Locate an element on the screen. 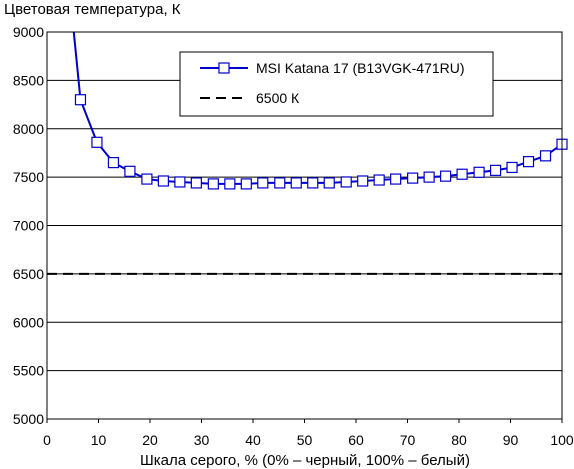 Image resolution: width=574 pixels, height=469 pixels. y-tick-label: 7500 is located at coordinates (28, 177).